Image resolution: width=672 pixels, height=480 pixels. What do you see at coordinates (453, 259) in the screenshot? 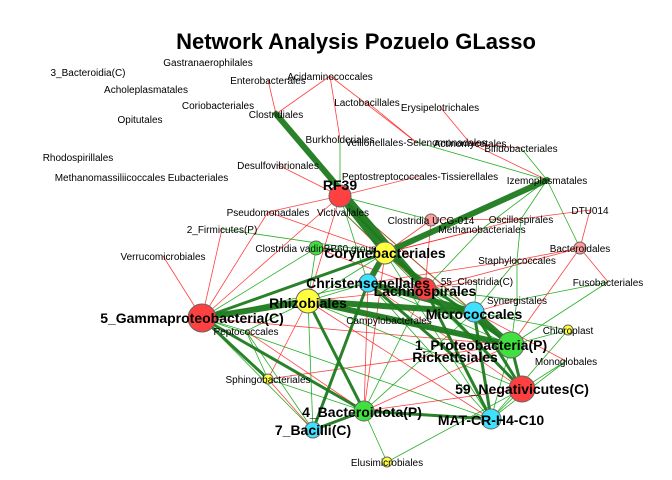
I see `edge-methanobact-lachno` at bounding box center [453, 259].